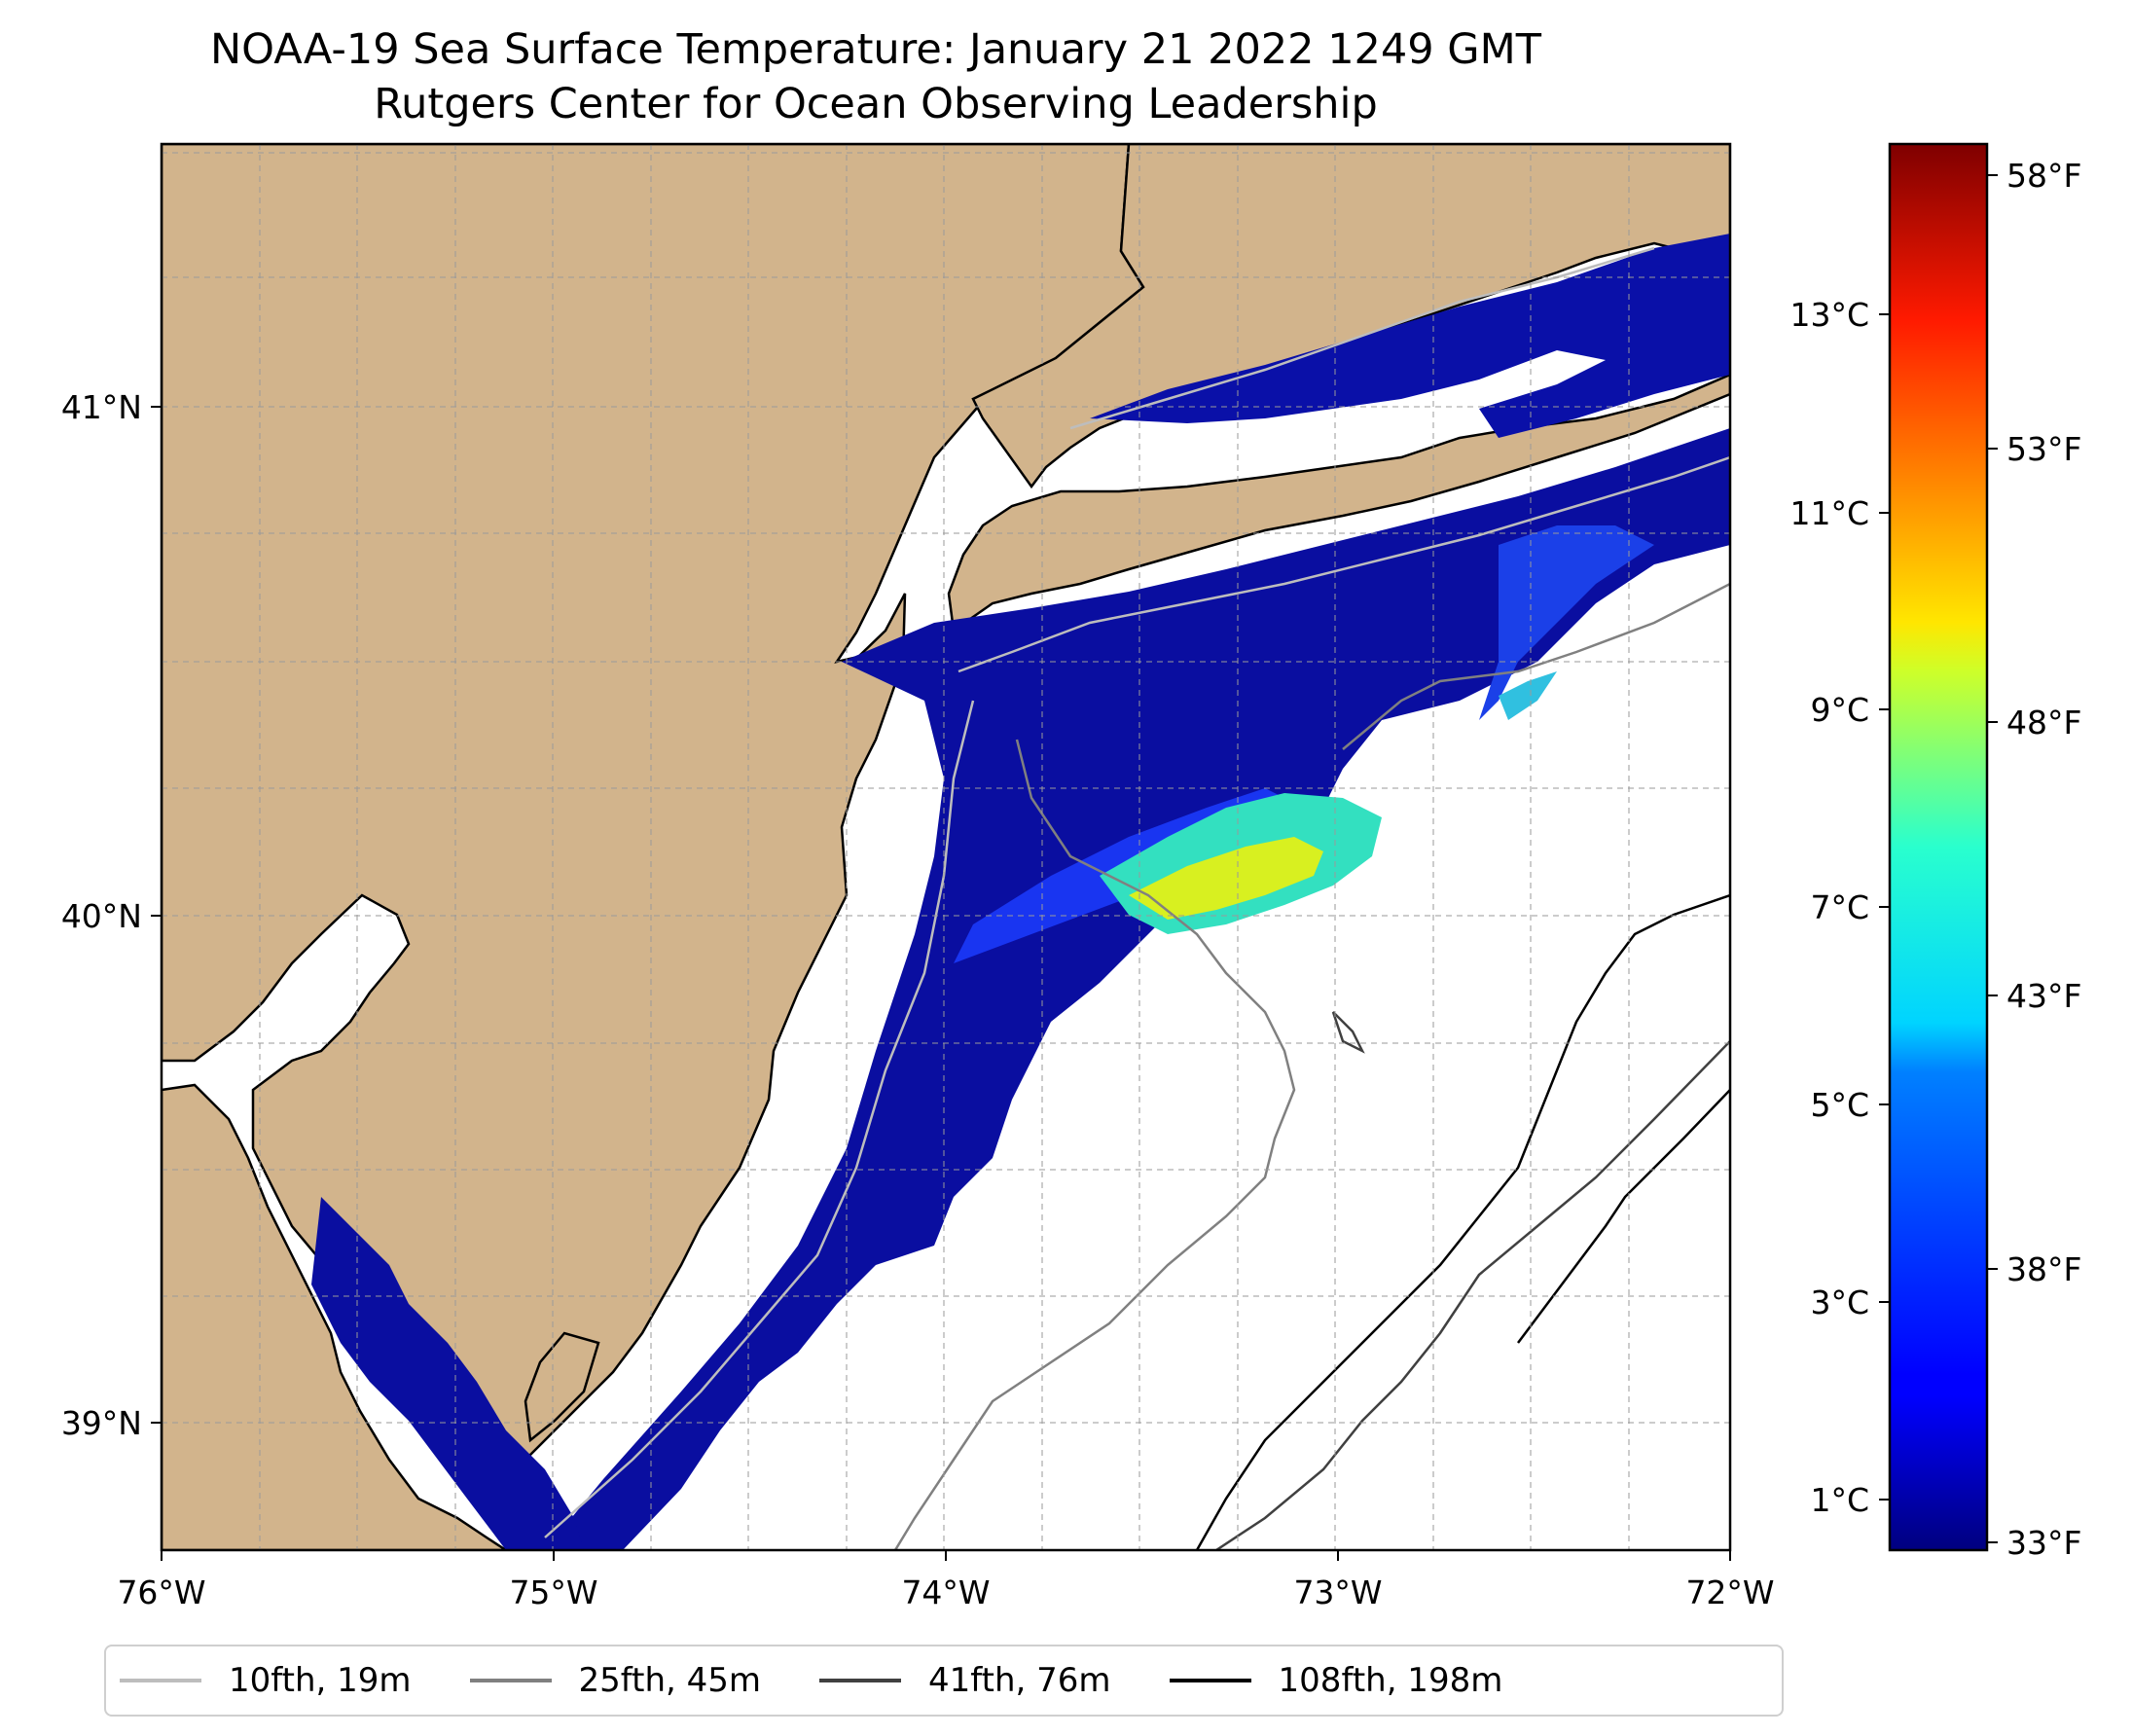 The width and height of the screenshot is (2132, 1736). I want to click on colorbar, so click(1939, 847).